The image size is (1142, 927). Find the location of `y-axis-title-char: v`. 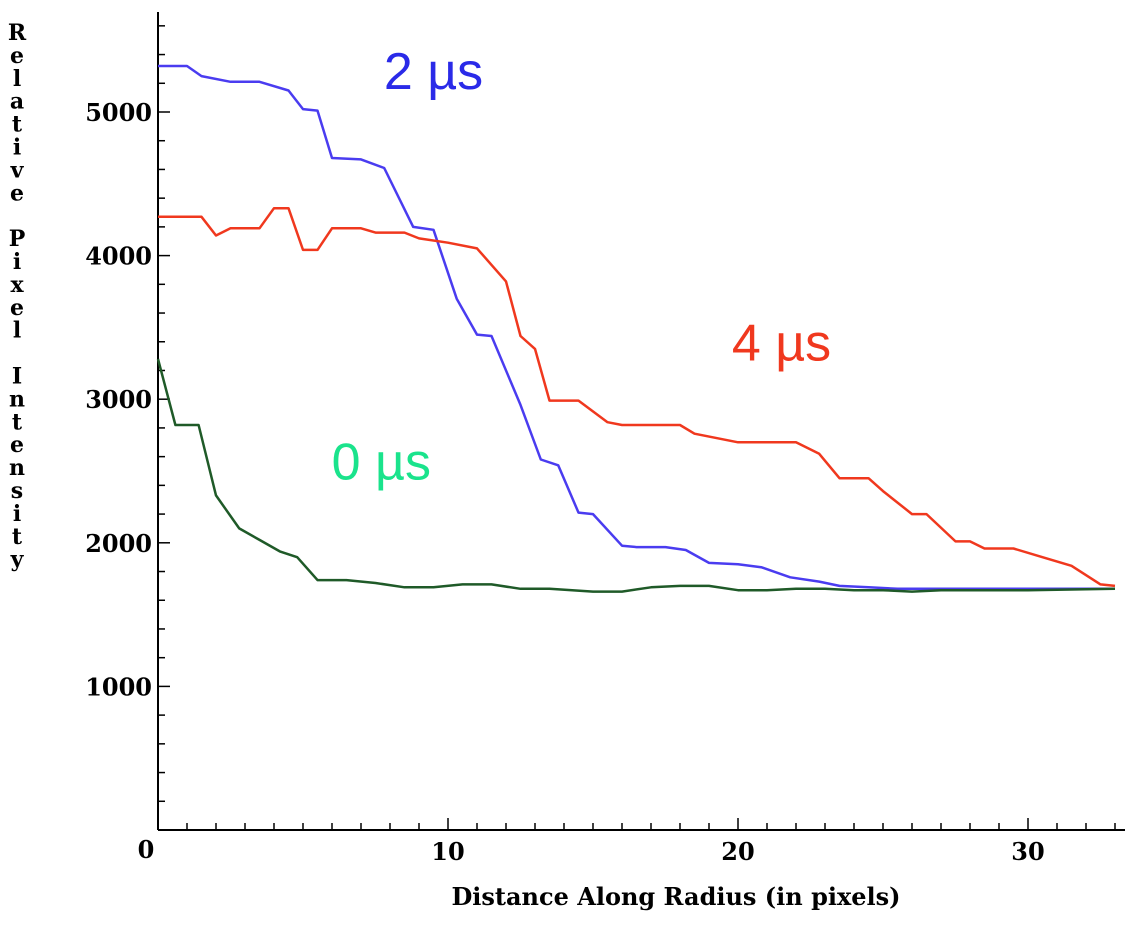

y-axis-title-char: v is located at coordinates (17, 170).